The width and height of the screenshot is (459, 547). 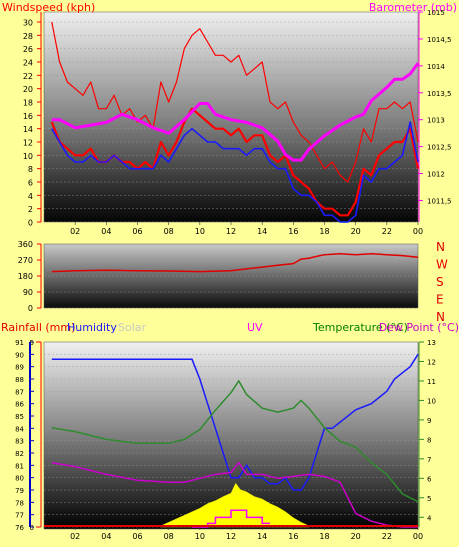 I want to click on y-tick-label: 8, so click(x=30, y=169).